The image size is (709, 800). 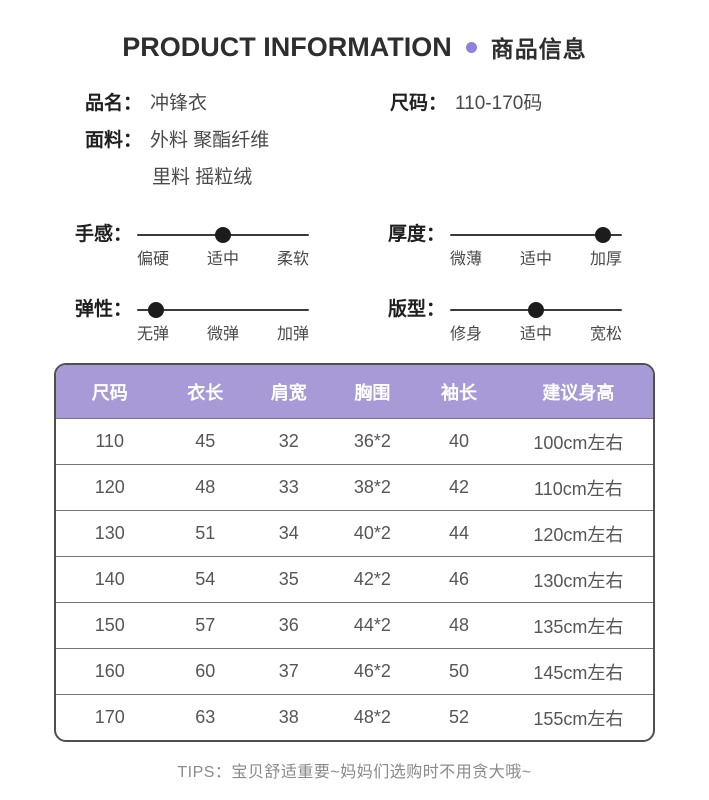 I want to click on slider-thickness-label: 厚度：, so click(x=417, y=234).